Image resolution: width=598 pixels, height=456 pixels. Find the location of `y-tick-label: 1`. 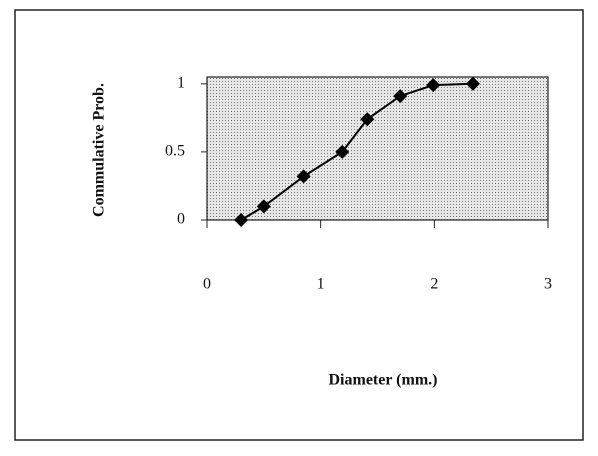

y-tick-label: 1 is located at coordinates (181, 82).